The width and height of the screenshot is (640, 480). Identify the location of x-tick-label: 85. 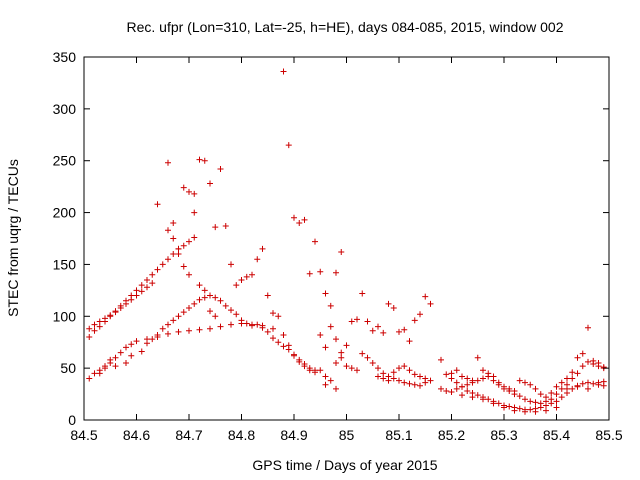
(347, 435).